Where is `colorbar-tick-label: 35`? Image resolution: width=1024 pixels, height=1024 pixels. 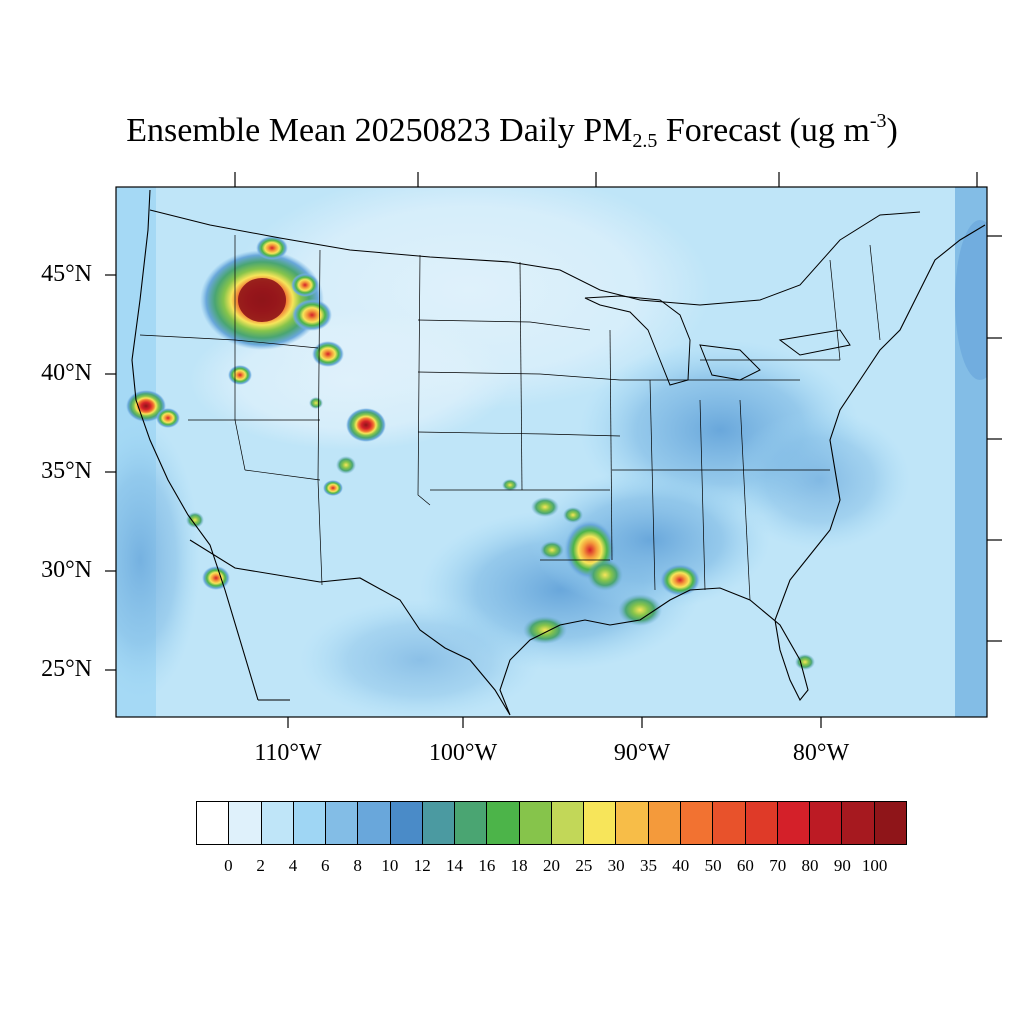 colorbar-tick-label: 35 is located at coordinates (648, 865).